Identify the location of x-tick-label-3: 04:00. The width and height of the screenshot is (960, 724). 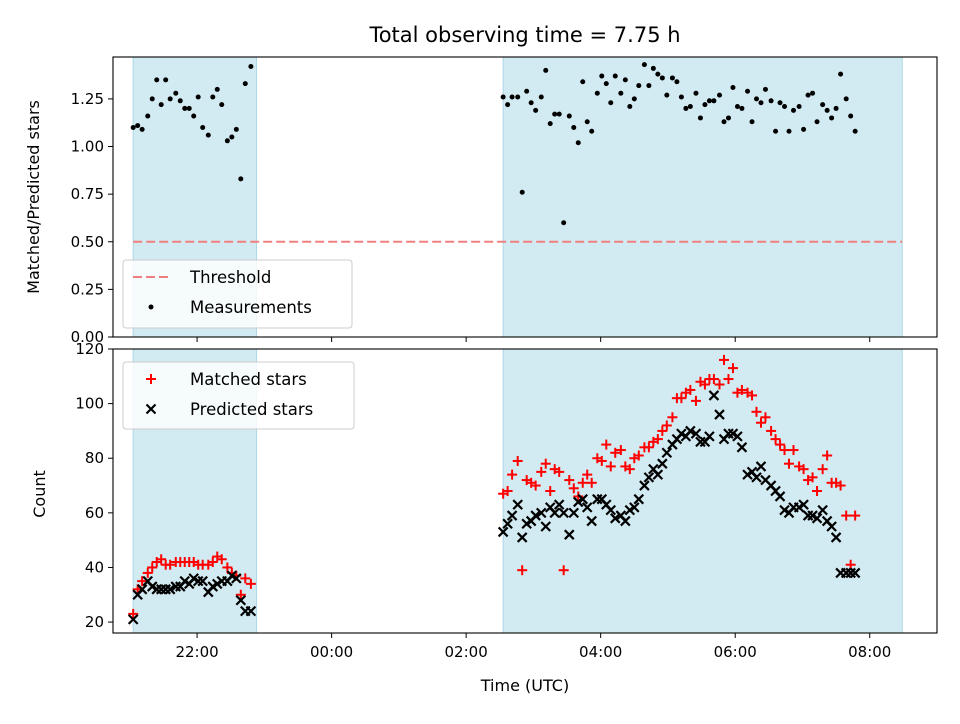
(600, 652).